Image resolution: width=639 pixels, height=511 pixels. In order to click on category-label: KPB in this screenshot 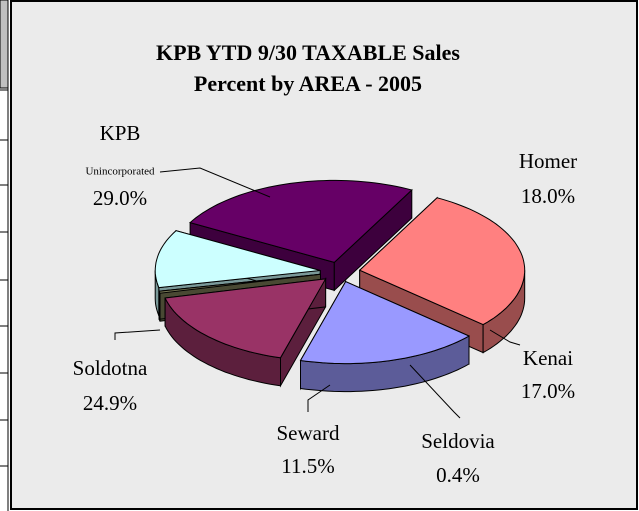, I will do `click(120, 133)`.